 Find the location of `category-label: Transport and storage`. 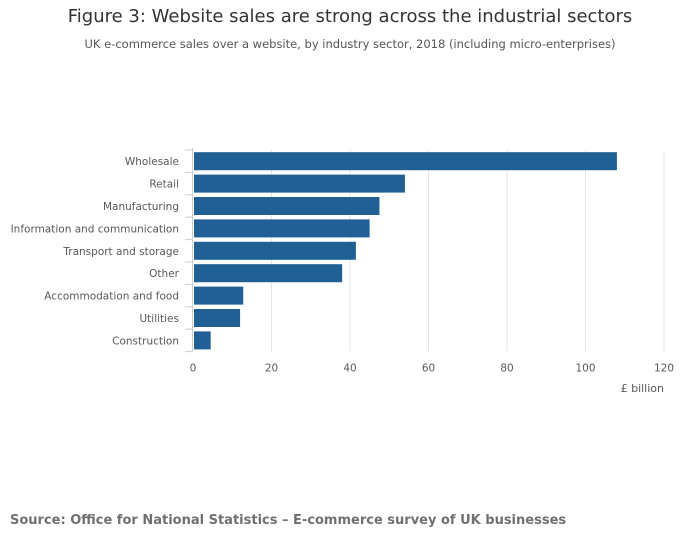

category-label: Transport and storage is located at coordinates (120, 252).